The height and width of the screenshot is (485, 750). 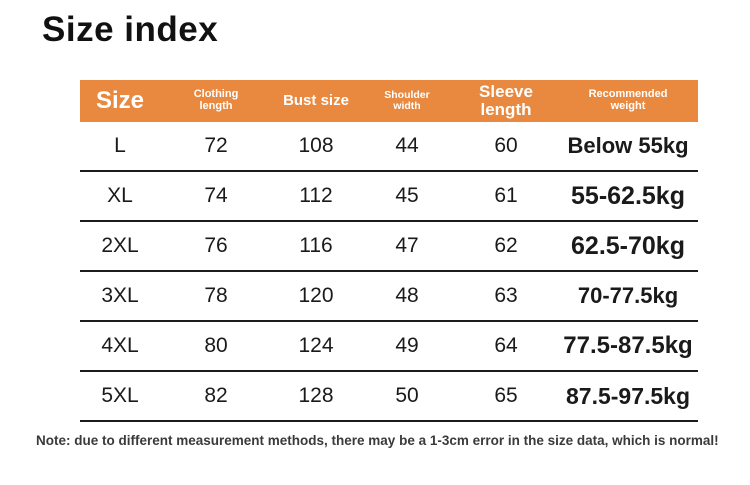 I want to click on cell-recommended-weight: 62.5-70kg, so click(x=628, y=245).